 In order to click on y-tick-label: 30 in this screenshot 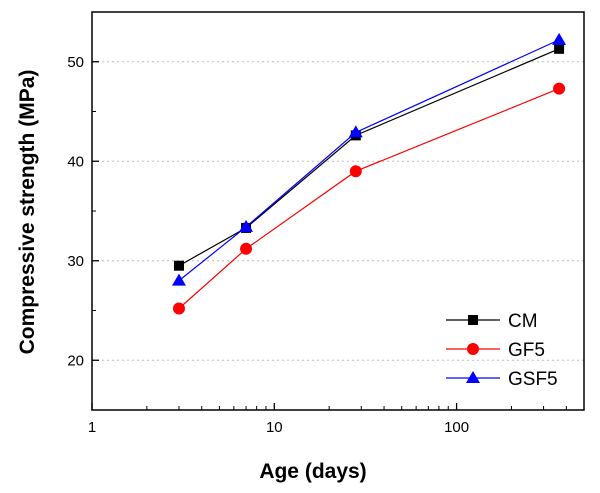, I will do `click(75, 261)`.